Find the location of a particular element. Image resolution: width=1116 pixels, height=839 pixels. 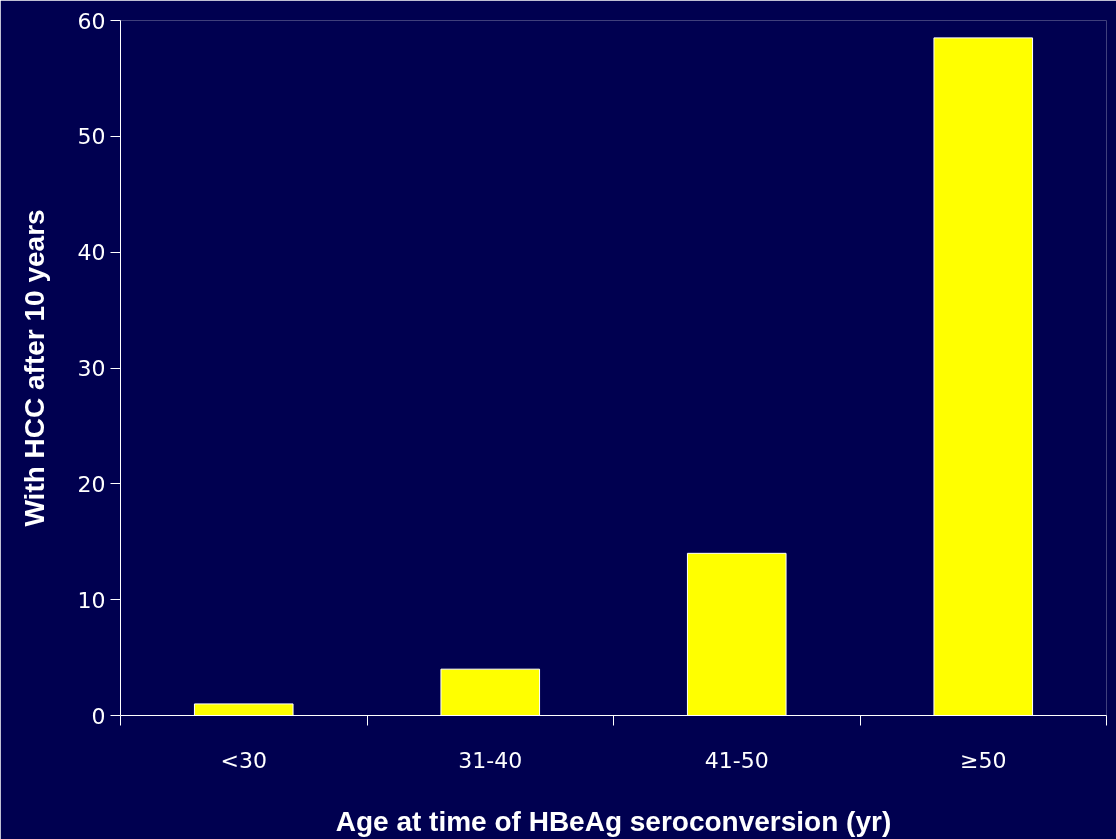

y-tick-label: 10 is located at coordinates (91, 600).